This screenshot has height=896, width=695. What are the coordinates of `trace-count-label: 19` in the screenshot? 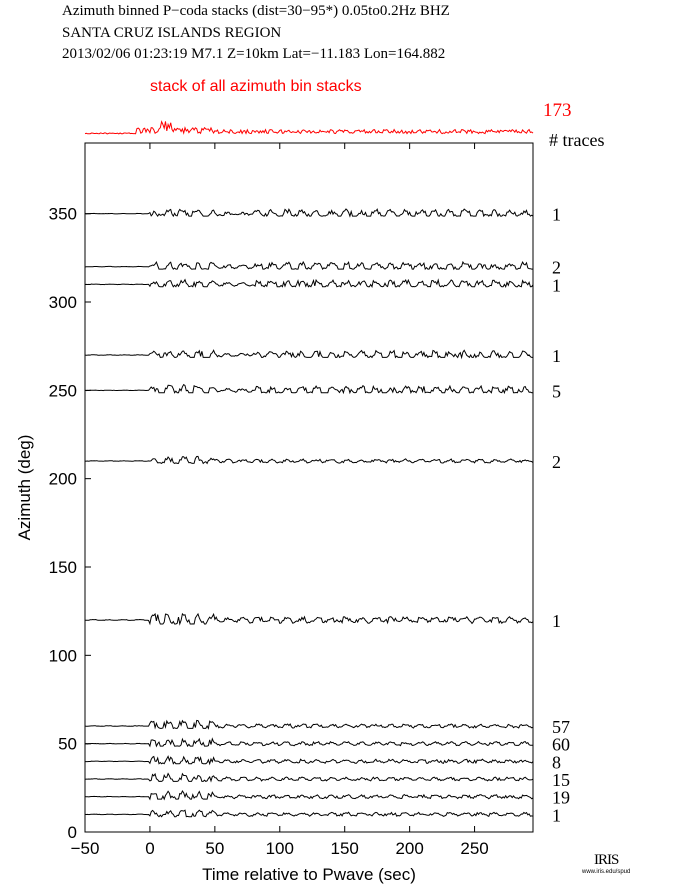 It's located at (561, 798).